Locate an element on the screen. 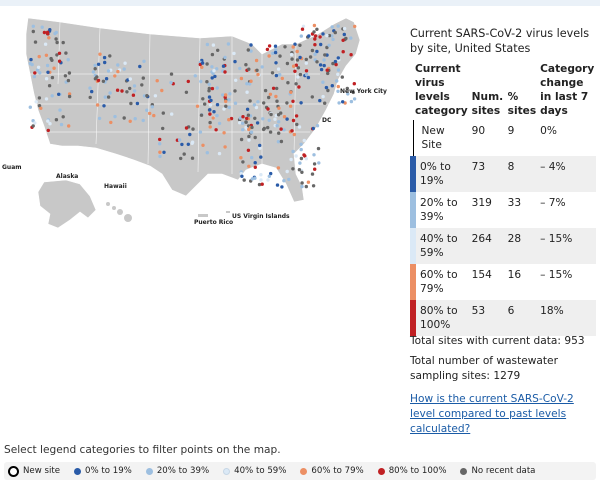  legend-item: 0% to 19% is located at coordinates (103, 471).